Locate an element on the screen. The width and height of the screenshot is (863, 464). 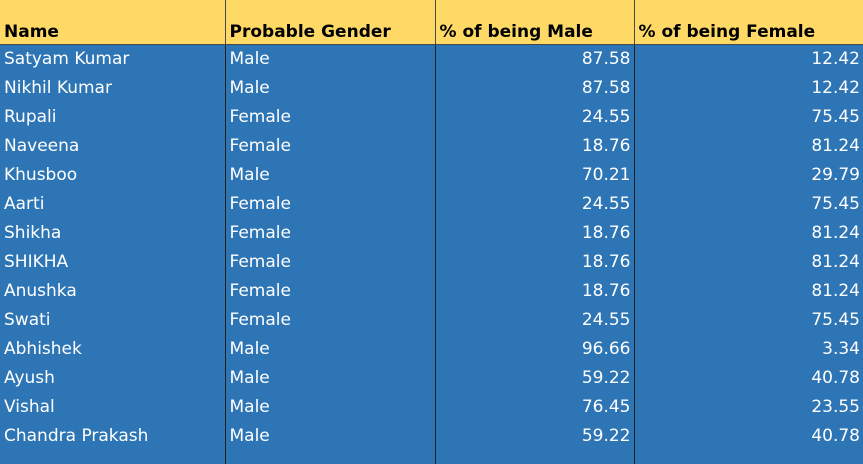
header-percent-female: % of being Female is located at coordinates (748, 22).